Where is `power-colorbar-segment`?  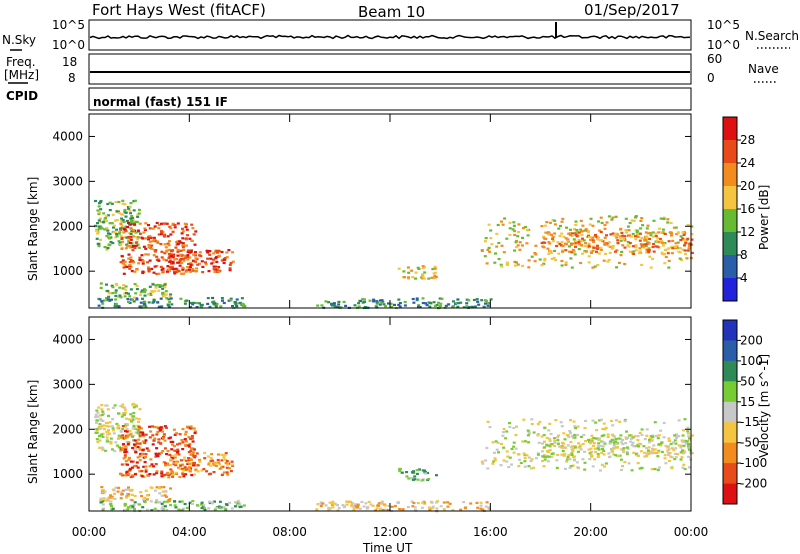 power-colorbar-segment is located at coordinates (730, 244).